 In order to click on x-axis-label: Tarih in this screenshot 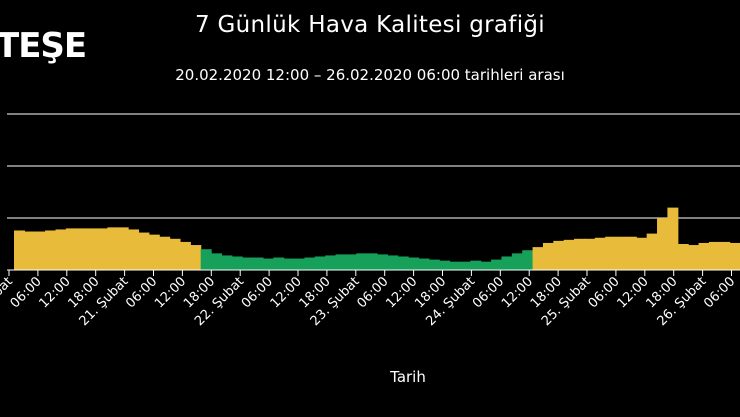, I will do `click(408, 377)`.